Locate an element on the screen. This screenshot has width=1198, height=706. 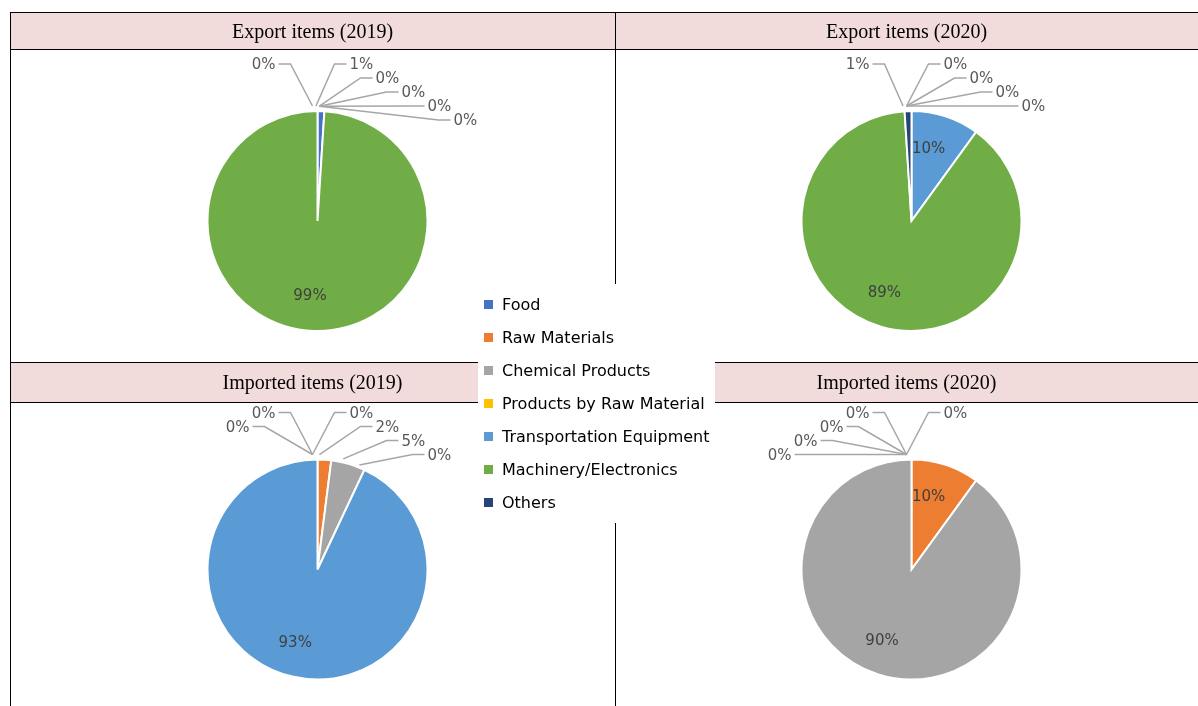
data-label: 93% is located at coordinates (295, 641).